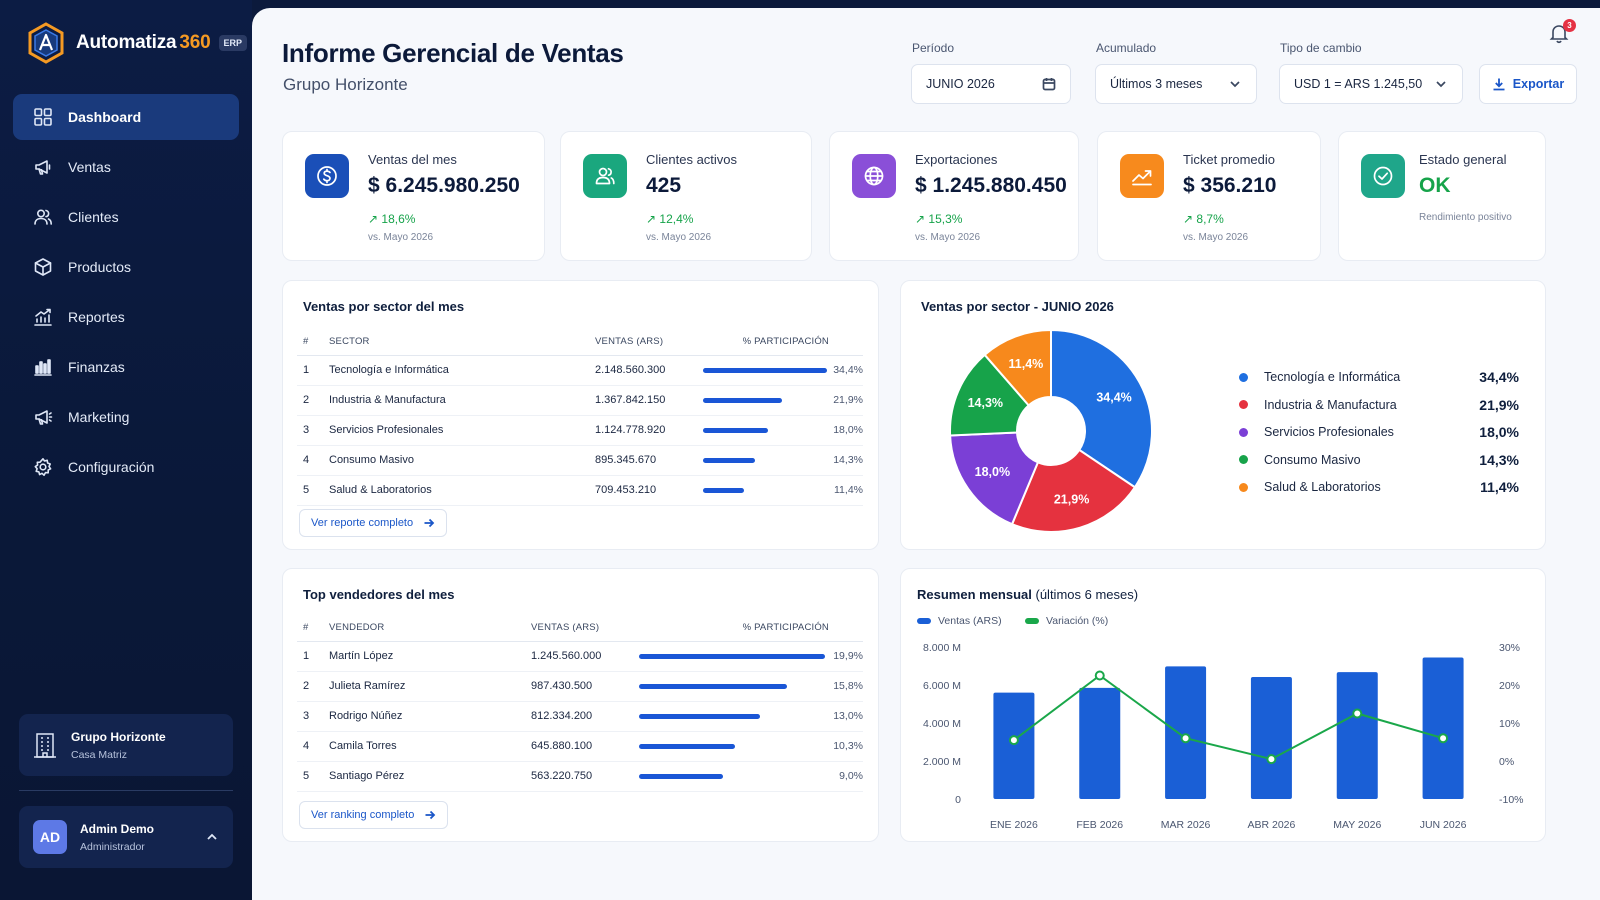 The height and width of the screenshot is (900, 1600). Describe the element at coordinates (137, 43) in the screenshot. I see `app-logo: Automatiza 360 ERP` at that location.